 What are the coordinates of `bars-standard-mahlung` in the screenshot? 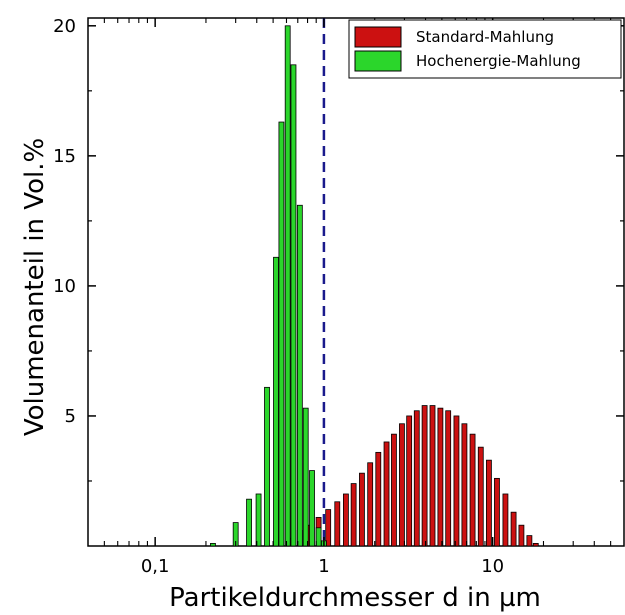 It's located at (408, 476).